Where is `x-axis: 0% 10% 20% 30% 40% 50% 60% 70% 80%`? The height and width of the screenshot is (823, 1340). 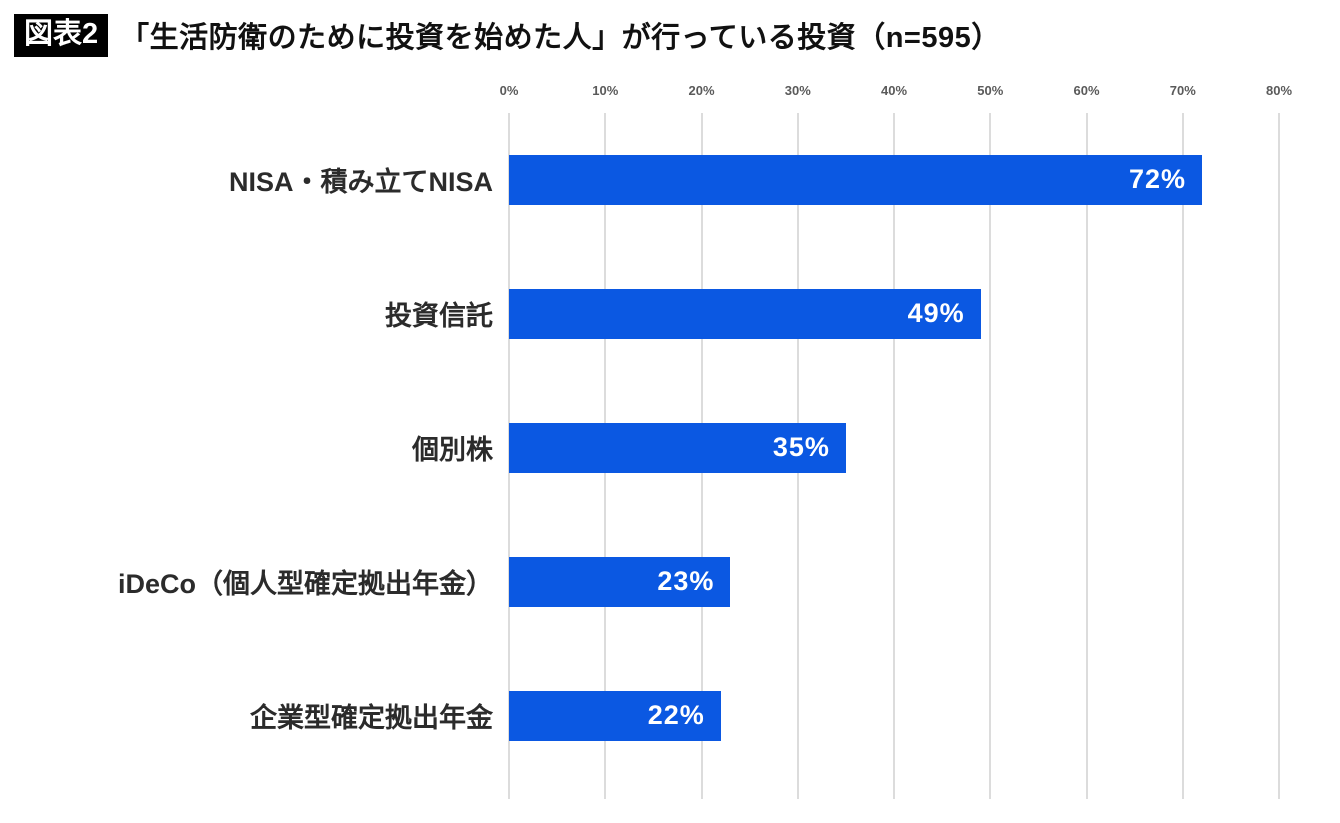 x-axis: 0% 10% 20% 30% 40% 50% 60% 70% 80% is located at coordinates (896, 97).